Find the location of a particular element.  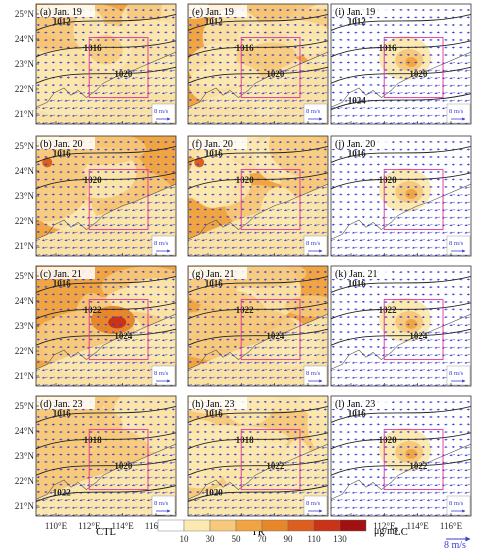

panel-f: 1016 1020 (f) Jan. 20 8 m/s is located at coordinates (258, 196).